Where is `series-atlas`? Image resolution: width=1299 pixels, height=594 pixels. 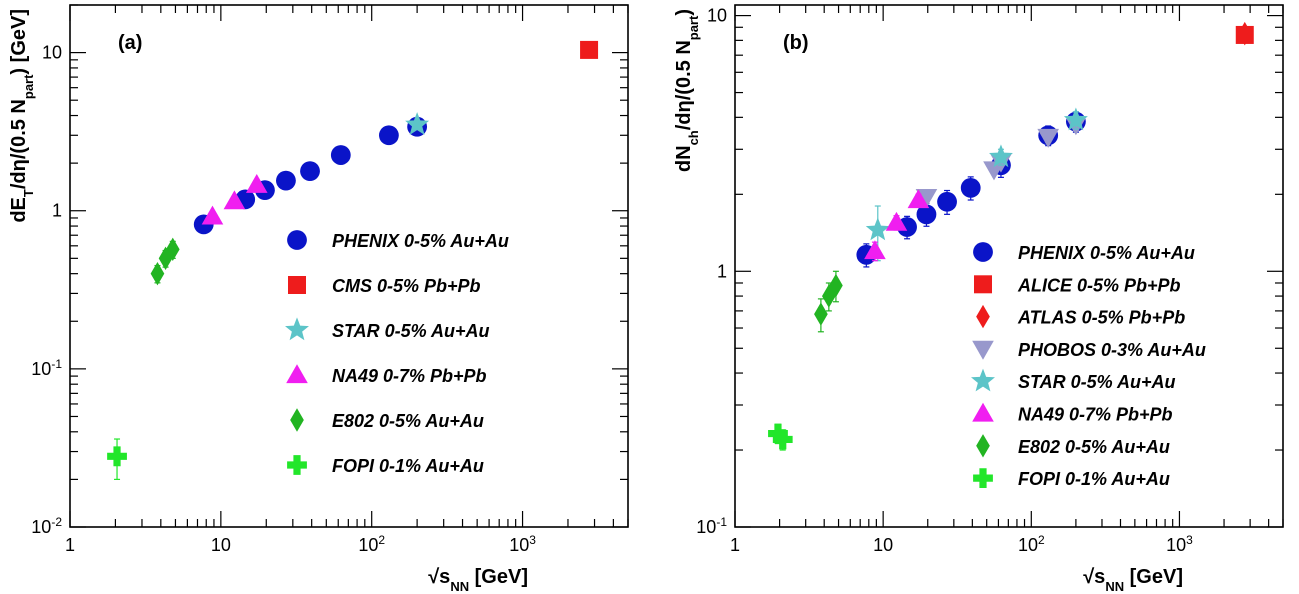
series-atlas is located at coordinates (1244, 33).